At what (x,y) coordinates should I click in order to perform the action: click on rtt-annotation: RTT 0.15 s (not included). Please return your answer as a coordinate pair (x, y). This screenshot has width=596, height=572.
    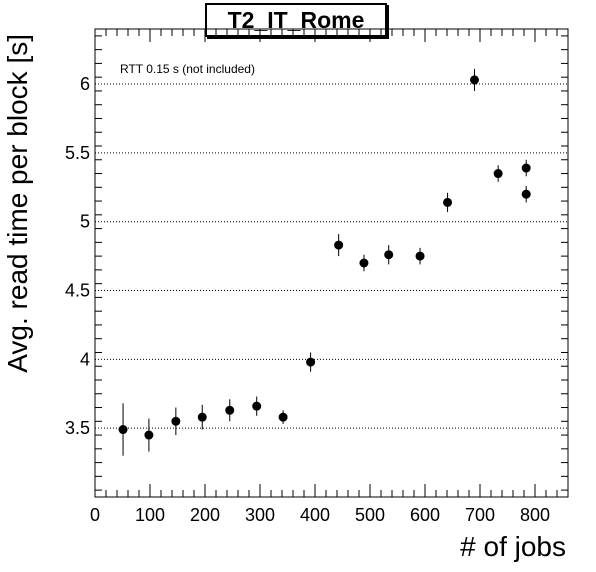
    Looking at the image, I should click on (187, 69).